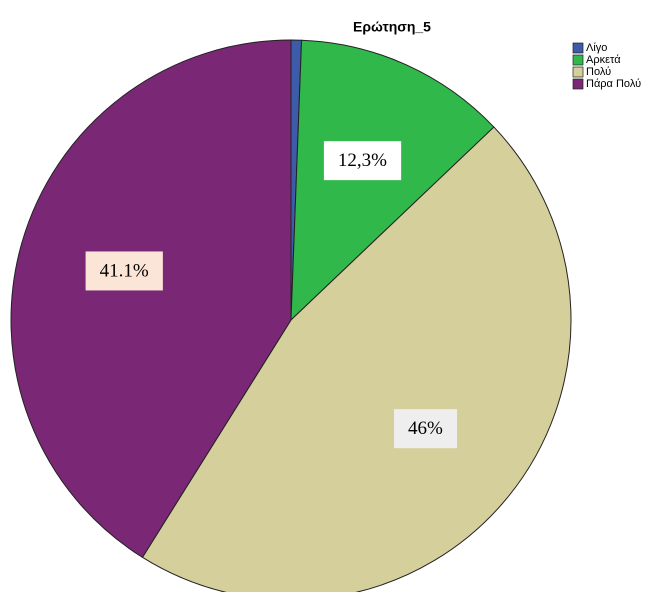 The width and height of the screenshot is (654, 592). Describe the element at coordinates (392, 27) in the screenshot. I see `chart-title: Ερώτηση_5` at that location.